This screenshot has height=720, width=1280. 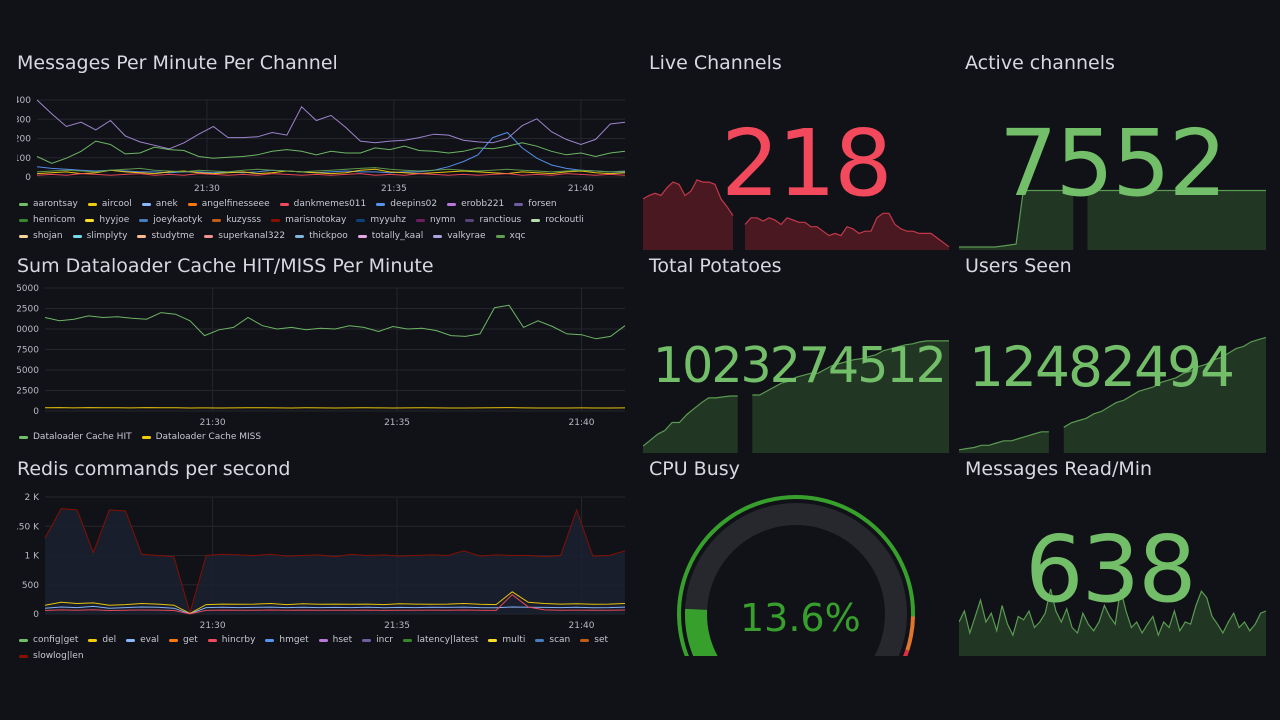 I want to click on legend-item: del, so click(x=102, y=640).